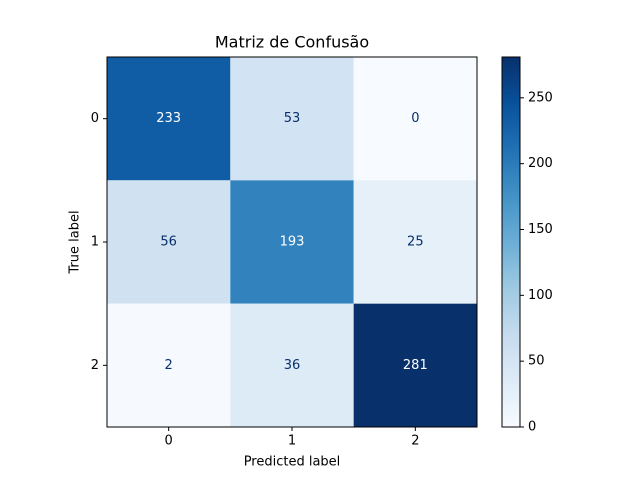 This screenshot has width=640, height=480. What do you see at coordinates (75, 242) in the screenshot?
I see `y-axis-label: True label` at bounding box center [75, 242].